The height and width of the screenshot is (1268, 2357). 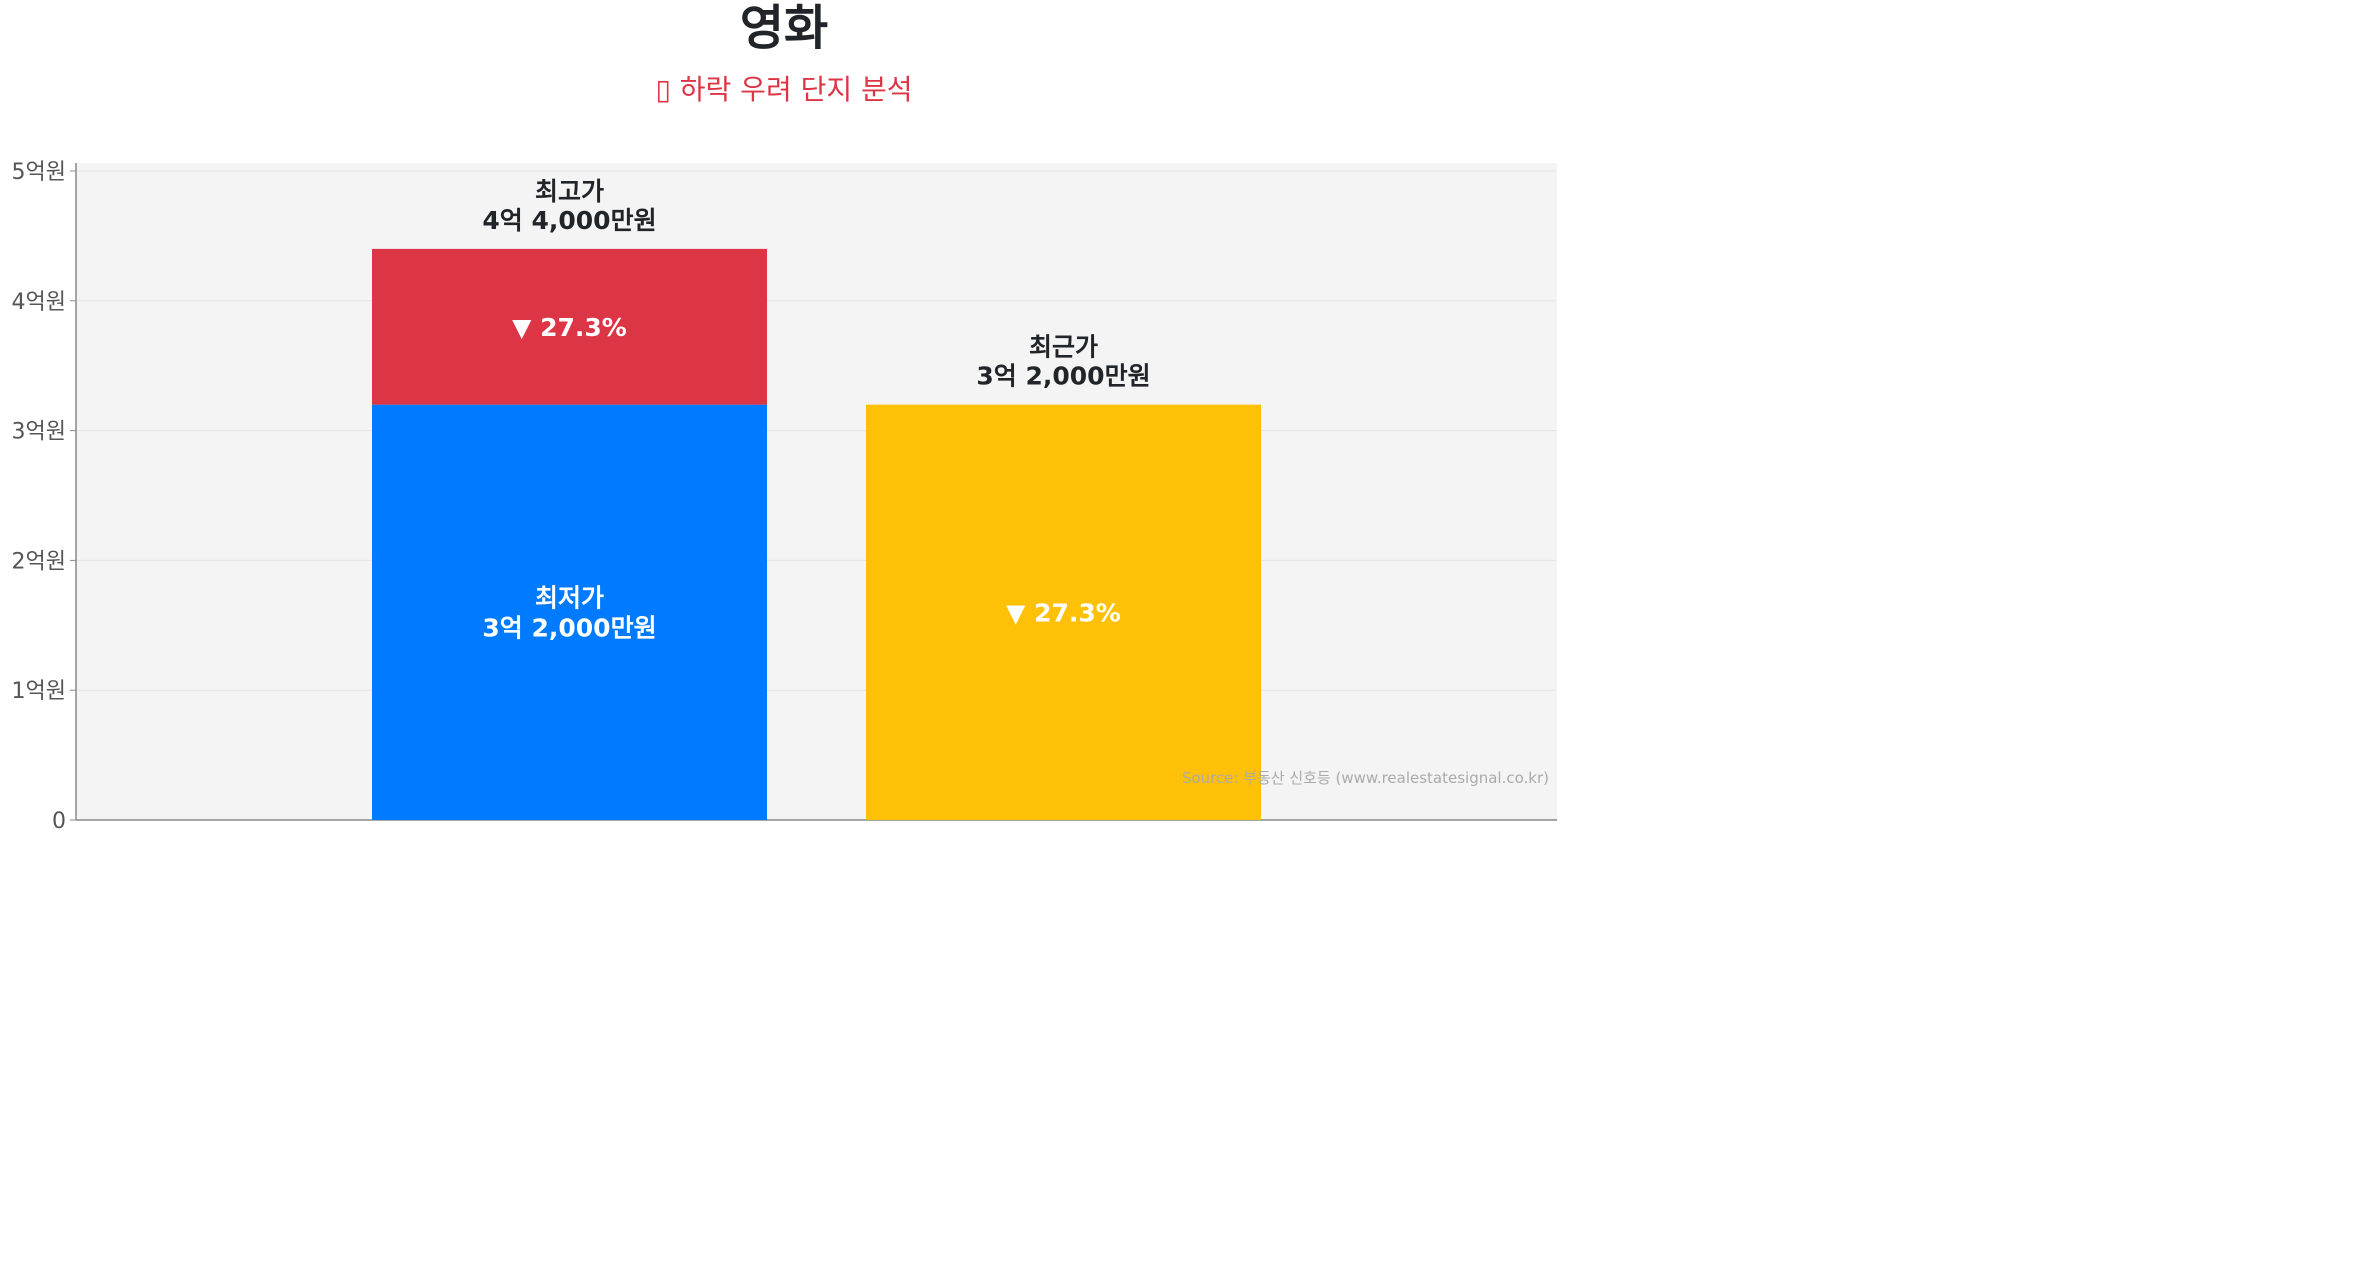 I want to click on y-tick-label: 4억원, so click(x=39, y=302).